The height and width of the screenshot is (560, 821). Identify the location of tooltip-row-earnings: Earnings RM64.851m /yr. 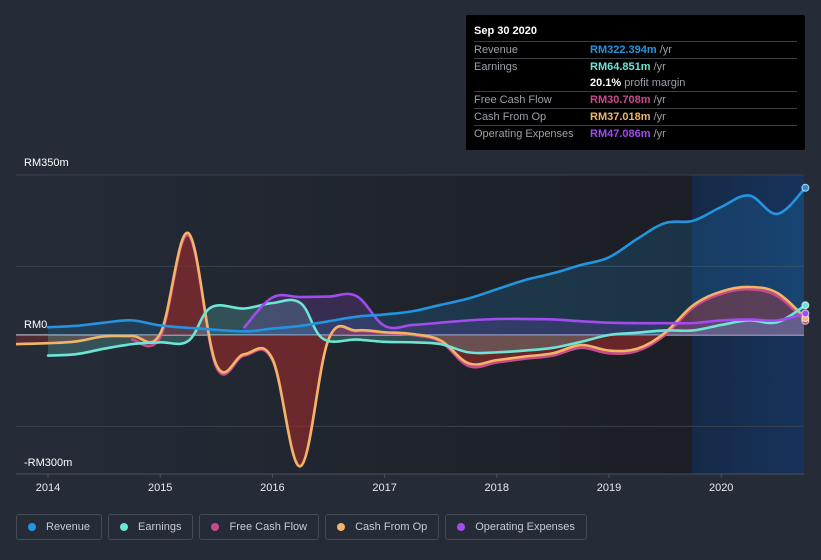
(635, 66).